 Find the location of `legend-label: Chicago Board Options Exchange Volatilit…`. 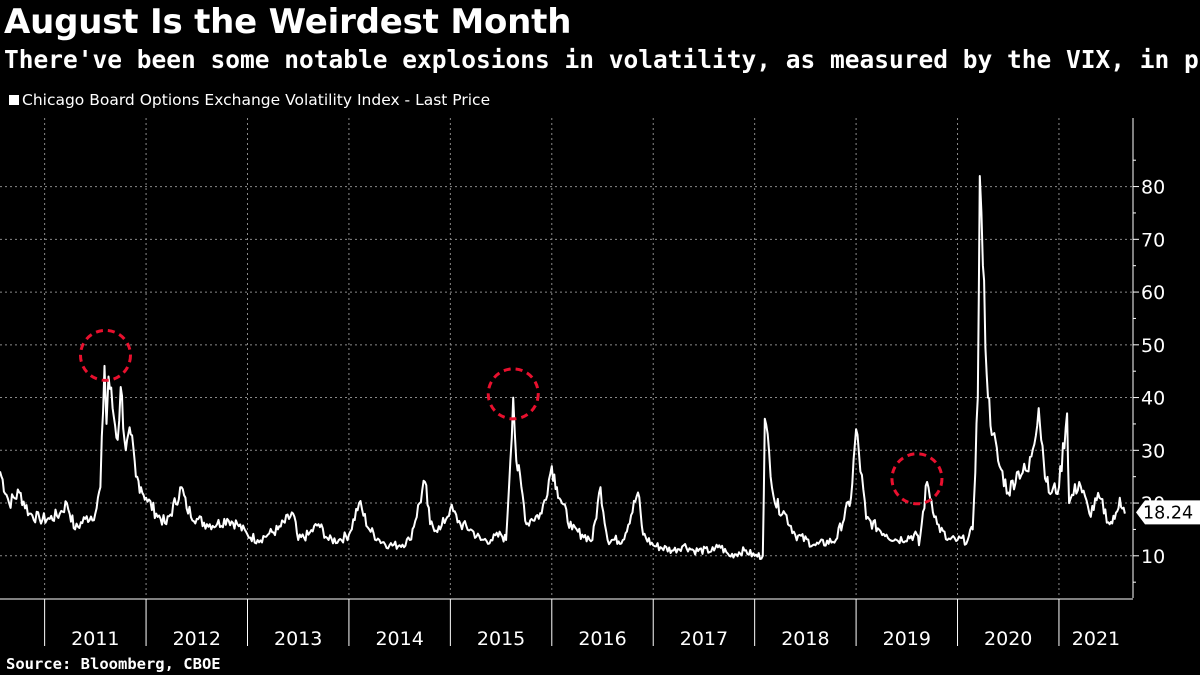

legend-label: Chicago Board Options Exchange Volatilit… is located at coordinates (256, 100).